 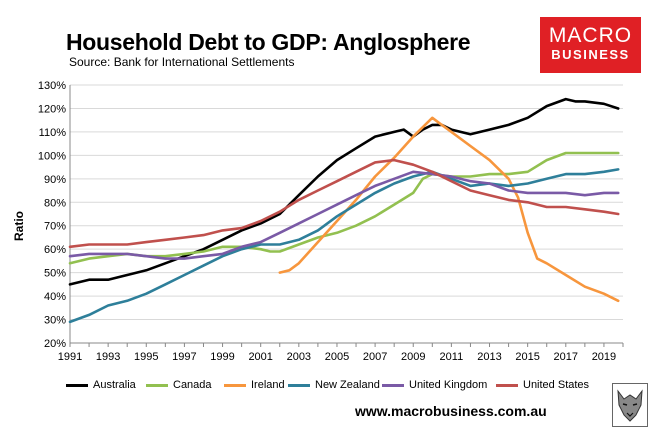 I want to click on x-tick-label: 2013, so click(x=489, y=357).